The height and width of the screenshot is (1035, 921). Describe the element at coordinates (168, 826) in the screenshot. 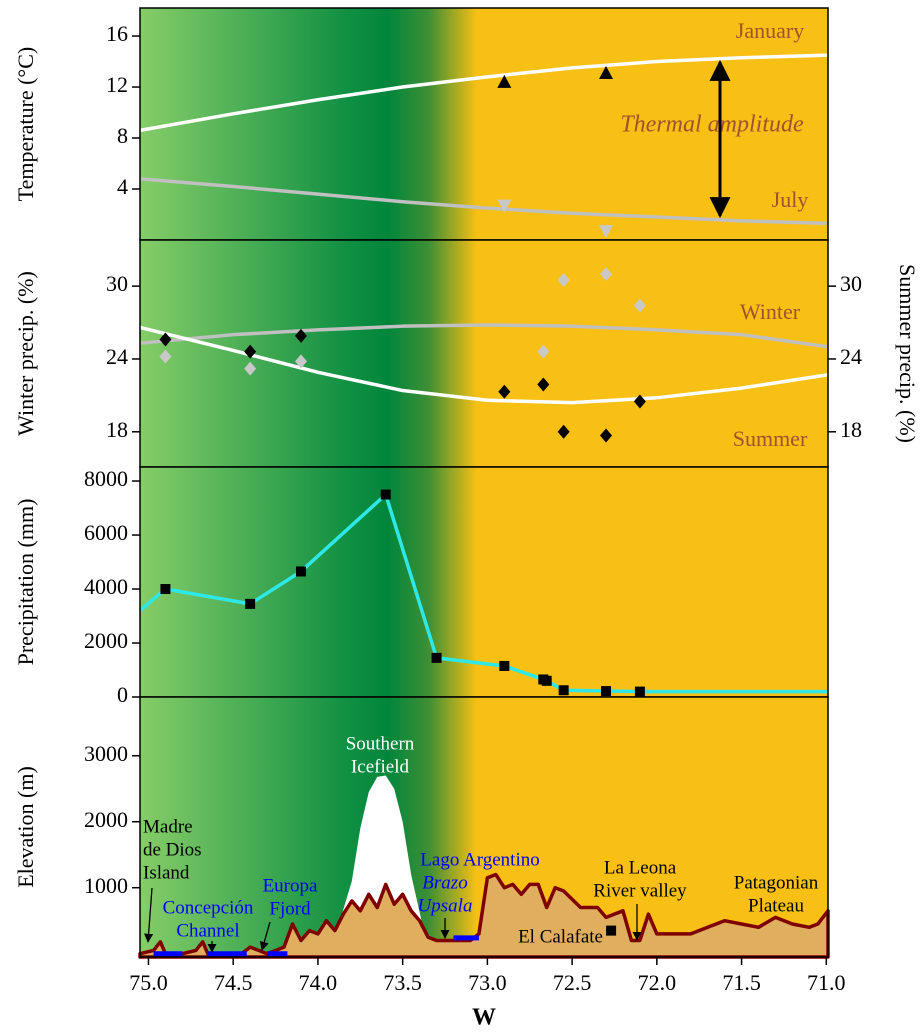

I see `annotation: Madre` at that location.